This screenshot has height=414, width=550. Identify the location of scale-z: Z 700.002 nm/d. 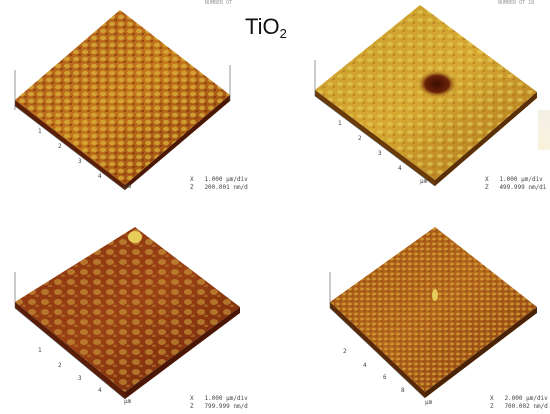
(519, 406).